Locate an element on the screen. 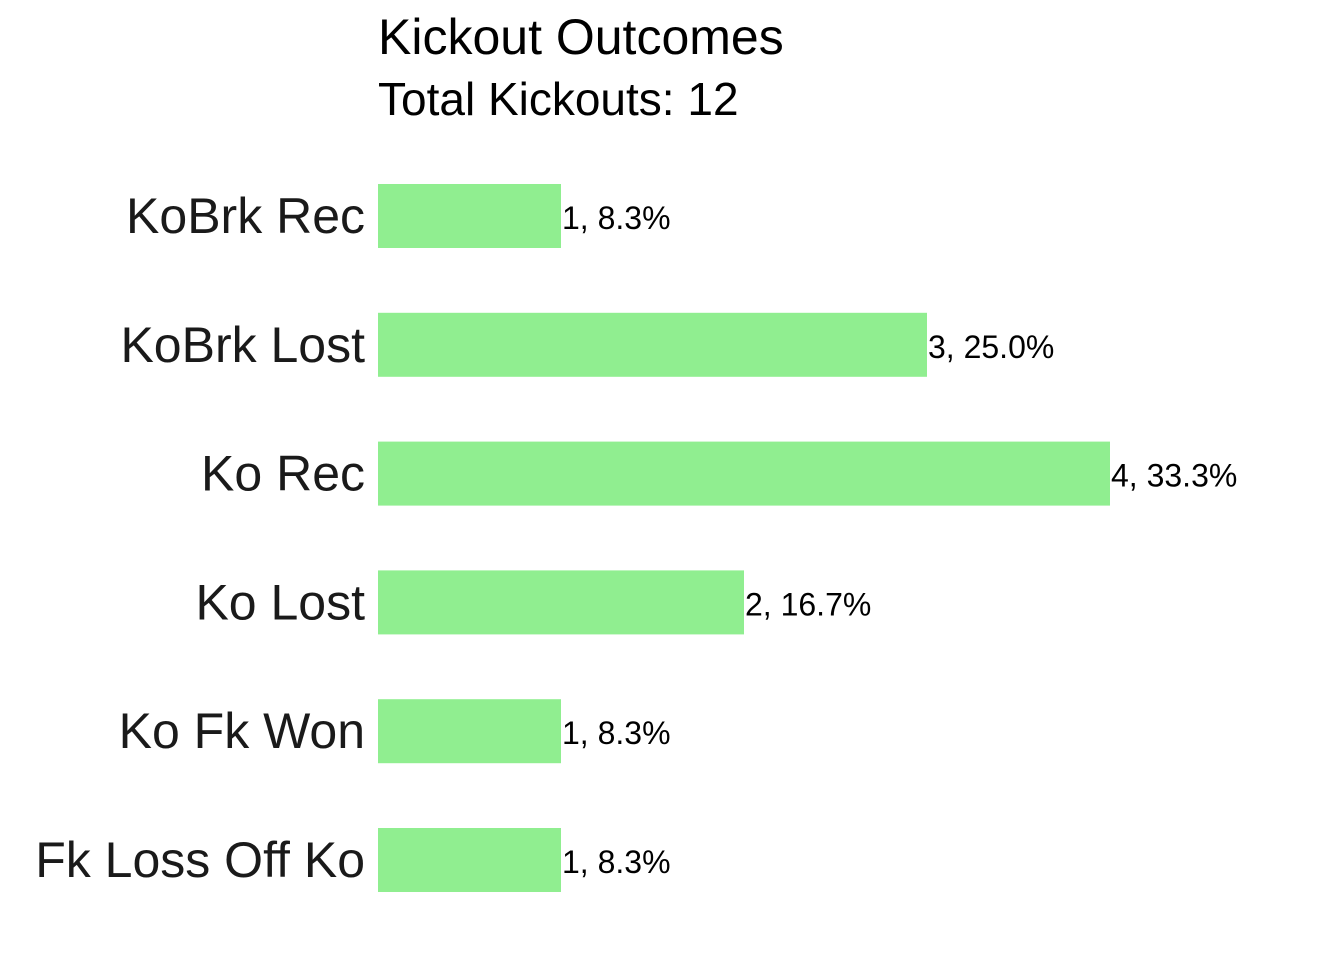 The height and width of the screenshot is (960, 1344). chart-title: Kickout Outcomes is located at coordinates (581, 37).